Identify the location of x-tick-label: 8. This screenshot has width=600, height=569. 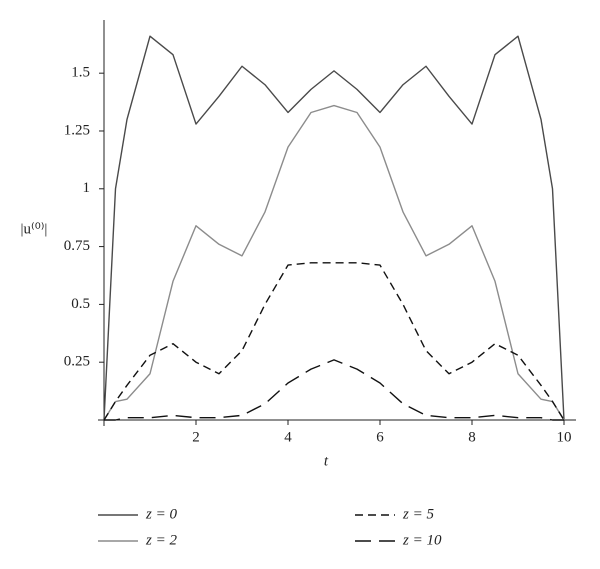
(472, 437).